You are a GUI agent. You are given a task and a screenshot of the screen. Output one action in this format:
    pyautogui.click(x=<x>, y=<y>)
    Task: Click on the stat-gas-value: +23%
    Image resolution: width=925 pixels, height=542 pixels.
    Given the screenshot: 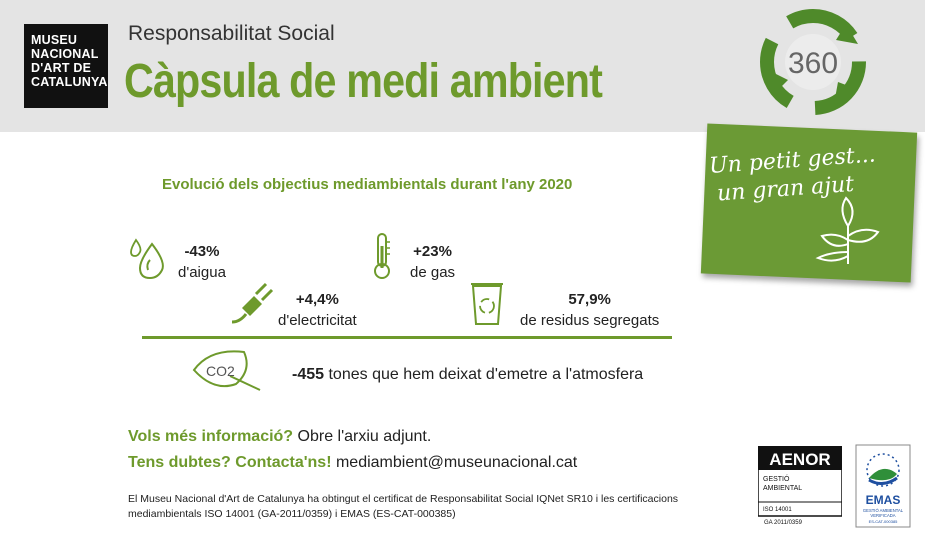 What is the action you would take?
    pyautogui.click(x=432, y=251)
    